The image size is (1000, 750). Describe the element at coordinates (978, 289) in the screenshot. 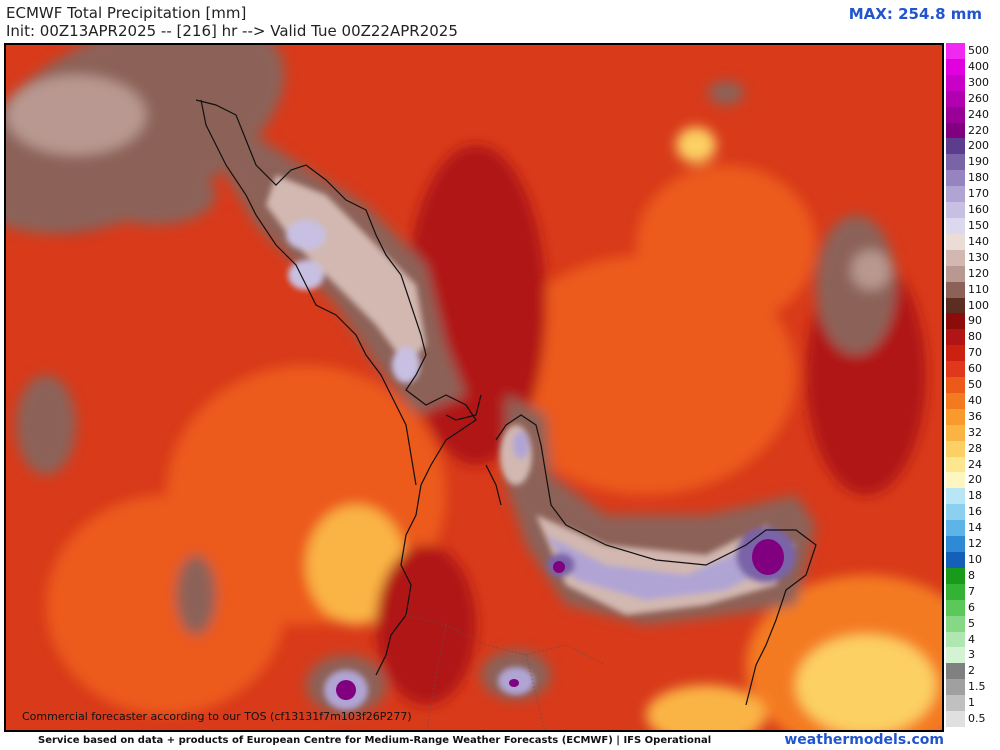

I see `legend-label: 110` at that location.